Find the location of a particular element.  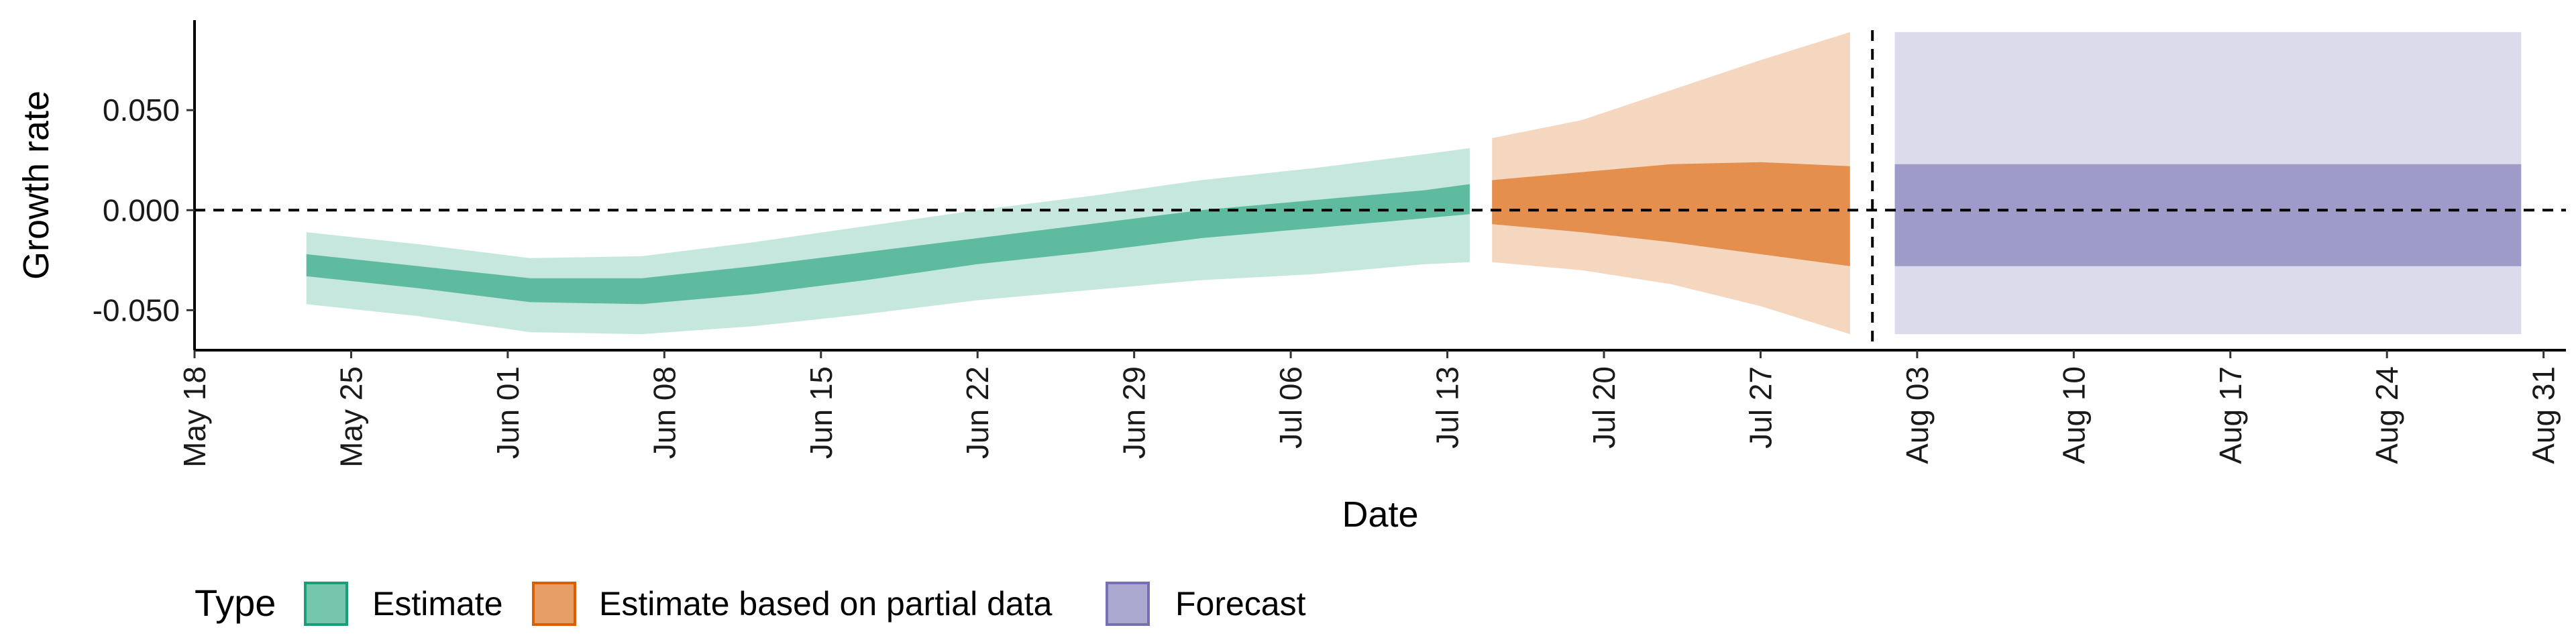

legend-label-forecast: Forecast is located at coordinates (1240, 604).